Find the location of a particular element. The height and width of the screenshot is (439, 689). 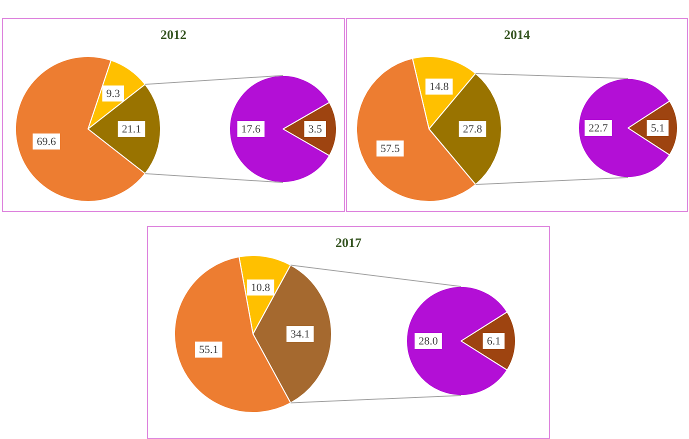

data-label: 9.3 is located at coordinates (113, 94).